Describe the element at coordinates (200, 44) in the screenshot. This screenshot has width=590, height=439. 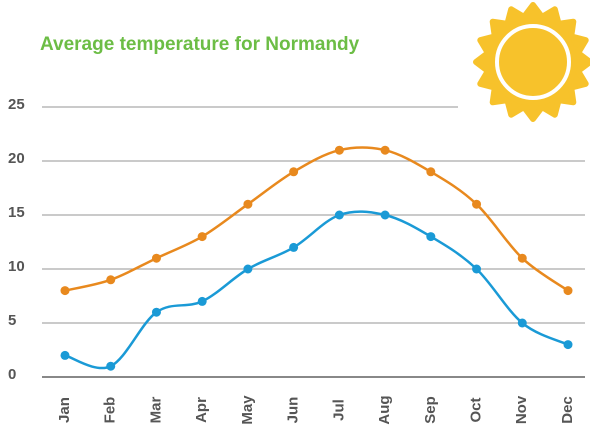
I see `chart-title: Average temperature for Normandy` at that location.